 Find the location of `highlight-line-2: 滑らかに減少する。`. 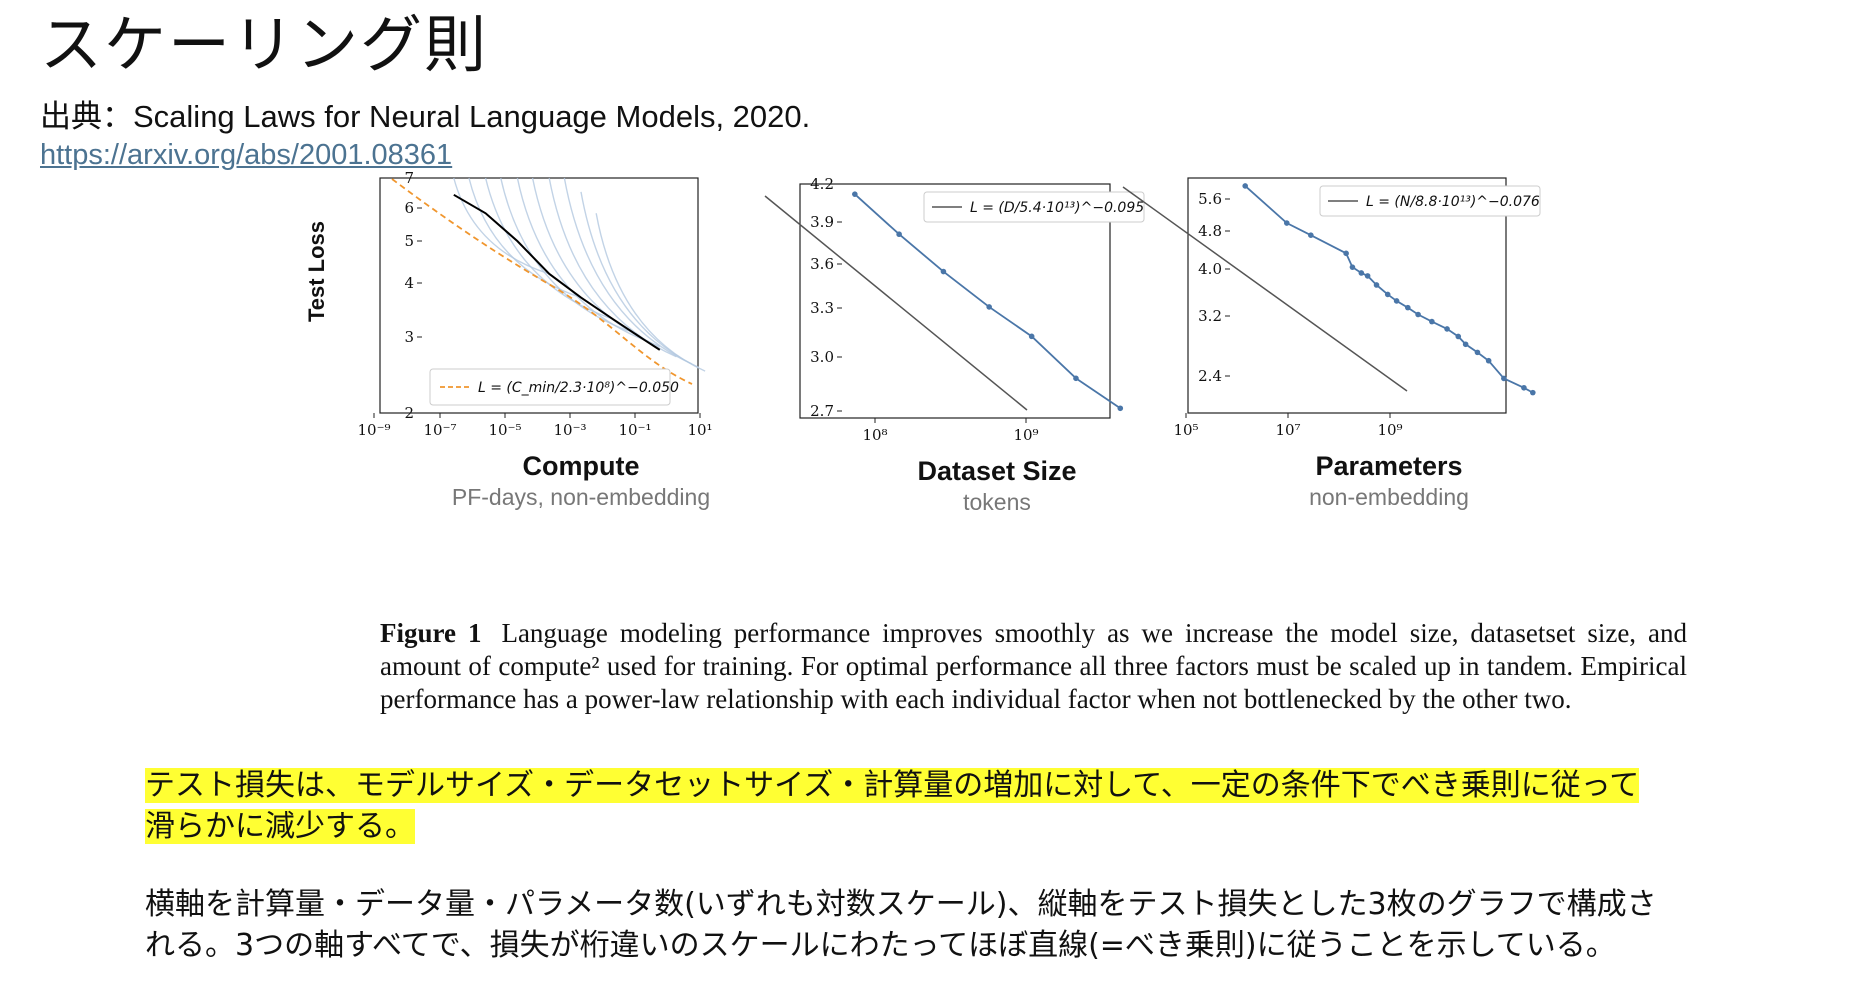

highlight-line-2: 滑らかに減少する。 is located at coordinates (280, 826).